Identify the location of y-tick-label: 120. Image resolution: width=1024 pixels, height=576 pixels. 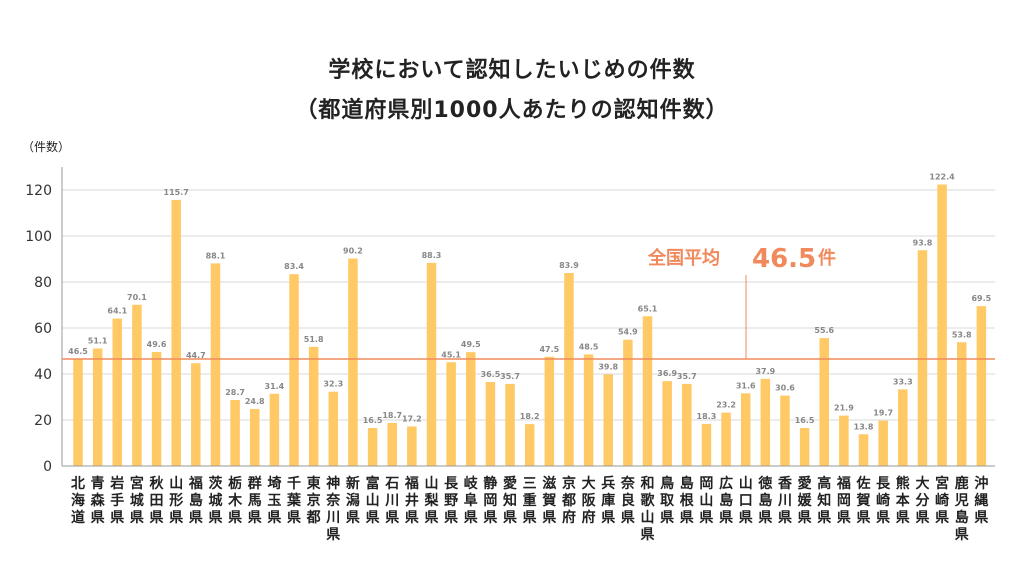
(38, 191).